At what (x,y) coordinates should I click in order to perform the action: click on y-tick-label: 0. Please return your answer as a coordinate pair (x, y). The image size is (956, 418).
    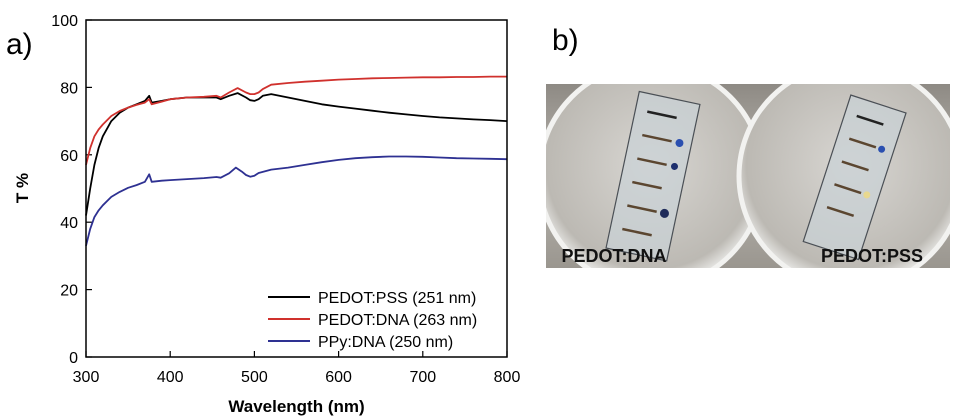
    Looking at the image, I should click on (73, 358).